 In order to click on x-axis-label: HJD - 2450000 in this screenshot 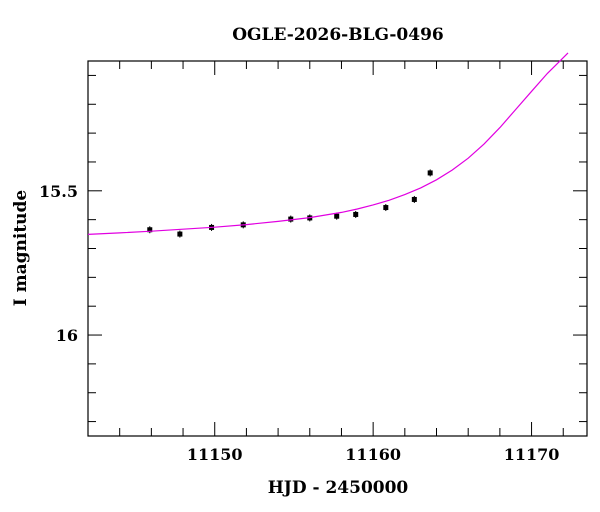, I will do `click(338, 488)`.